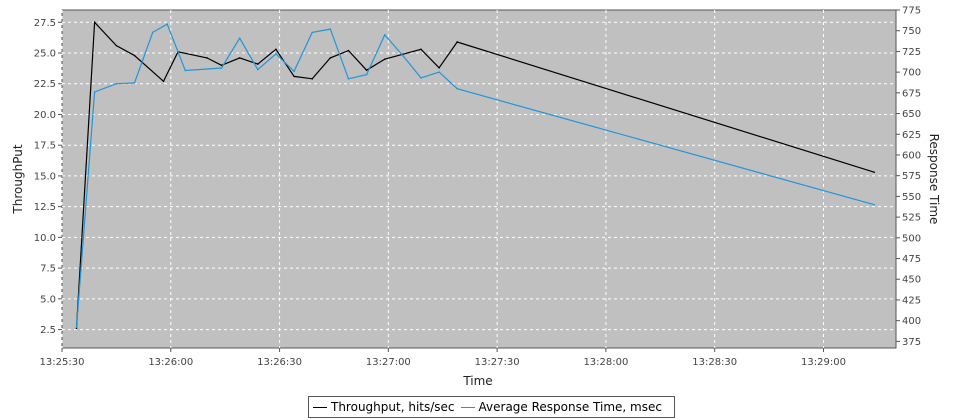 Image resolution: width=954 pixels, height=420 pixels. Describe the element at coordinates (45, 115) in the screenshot. I see `y-tick-label: 20.0` at that location.